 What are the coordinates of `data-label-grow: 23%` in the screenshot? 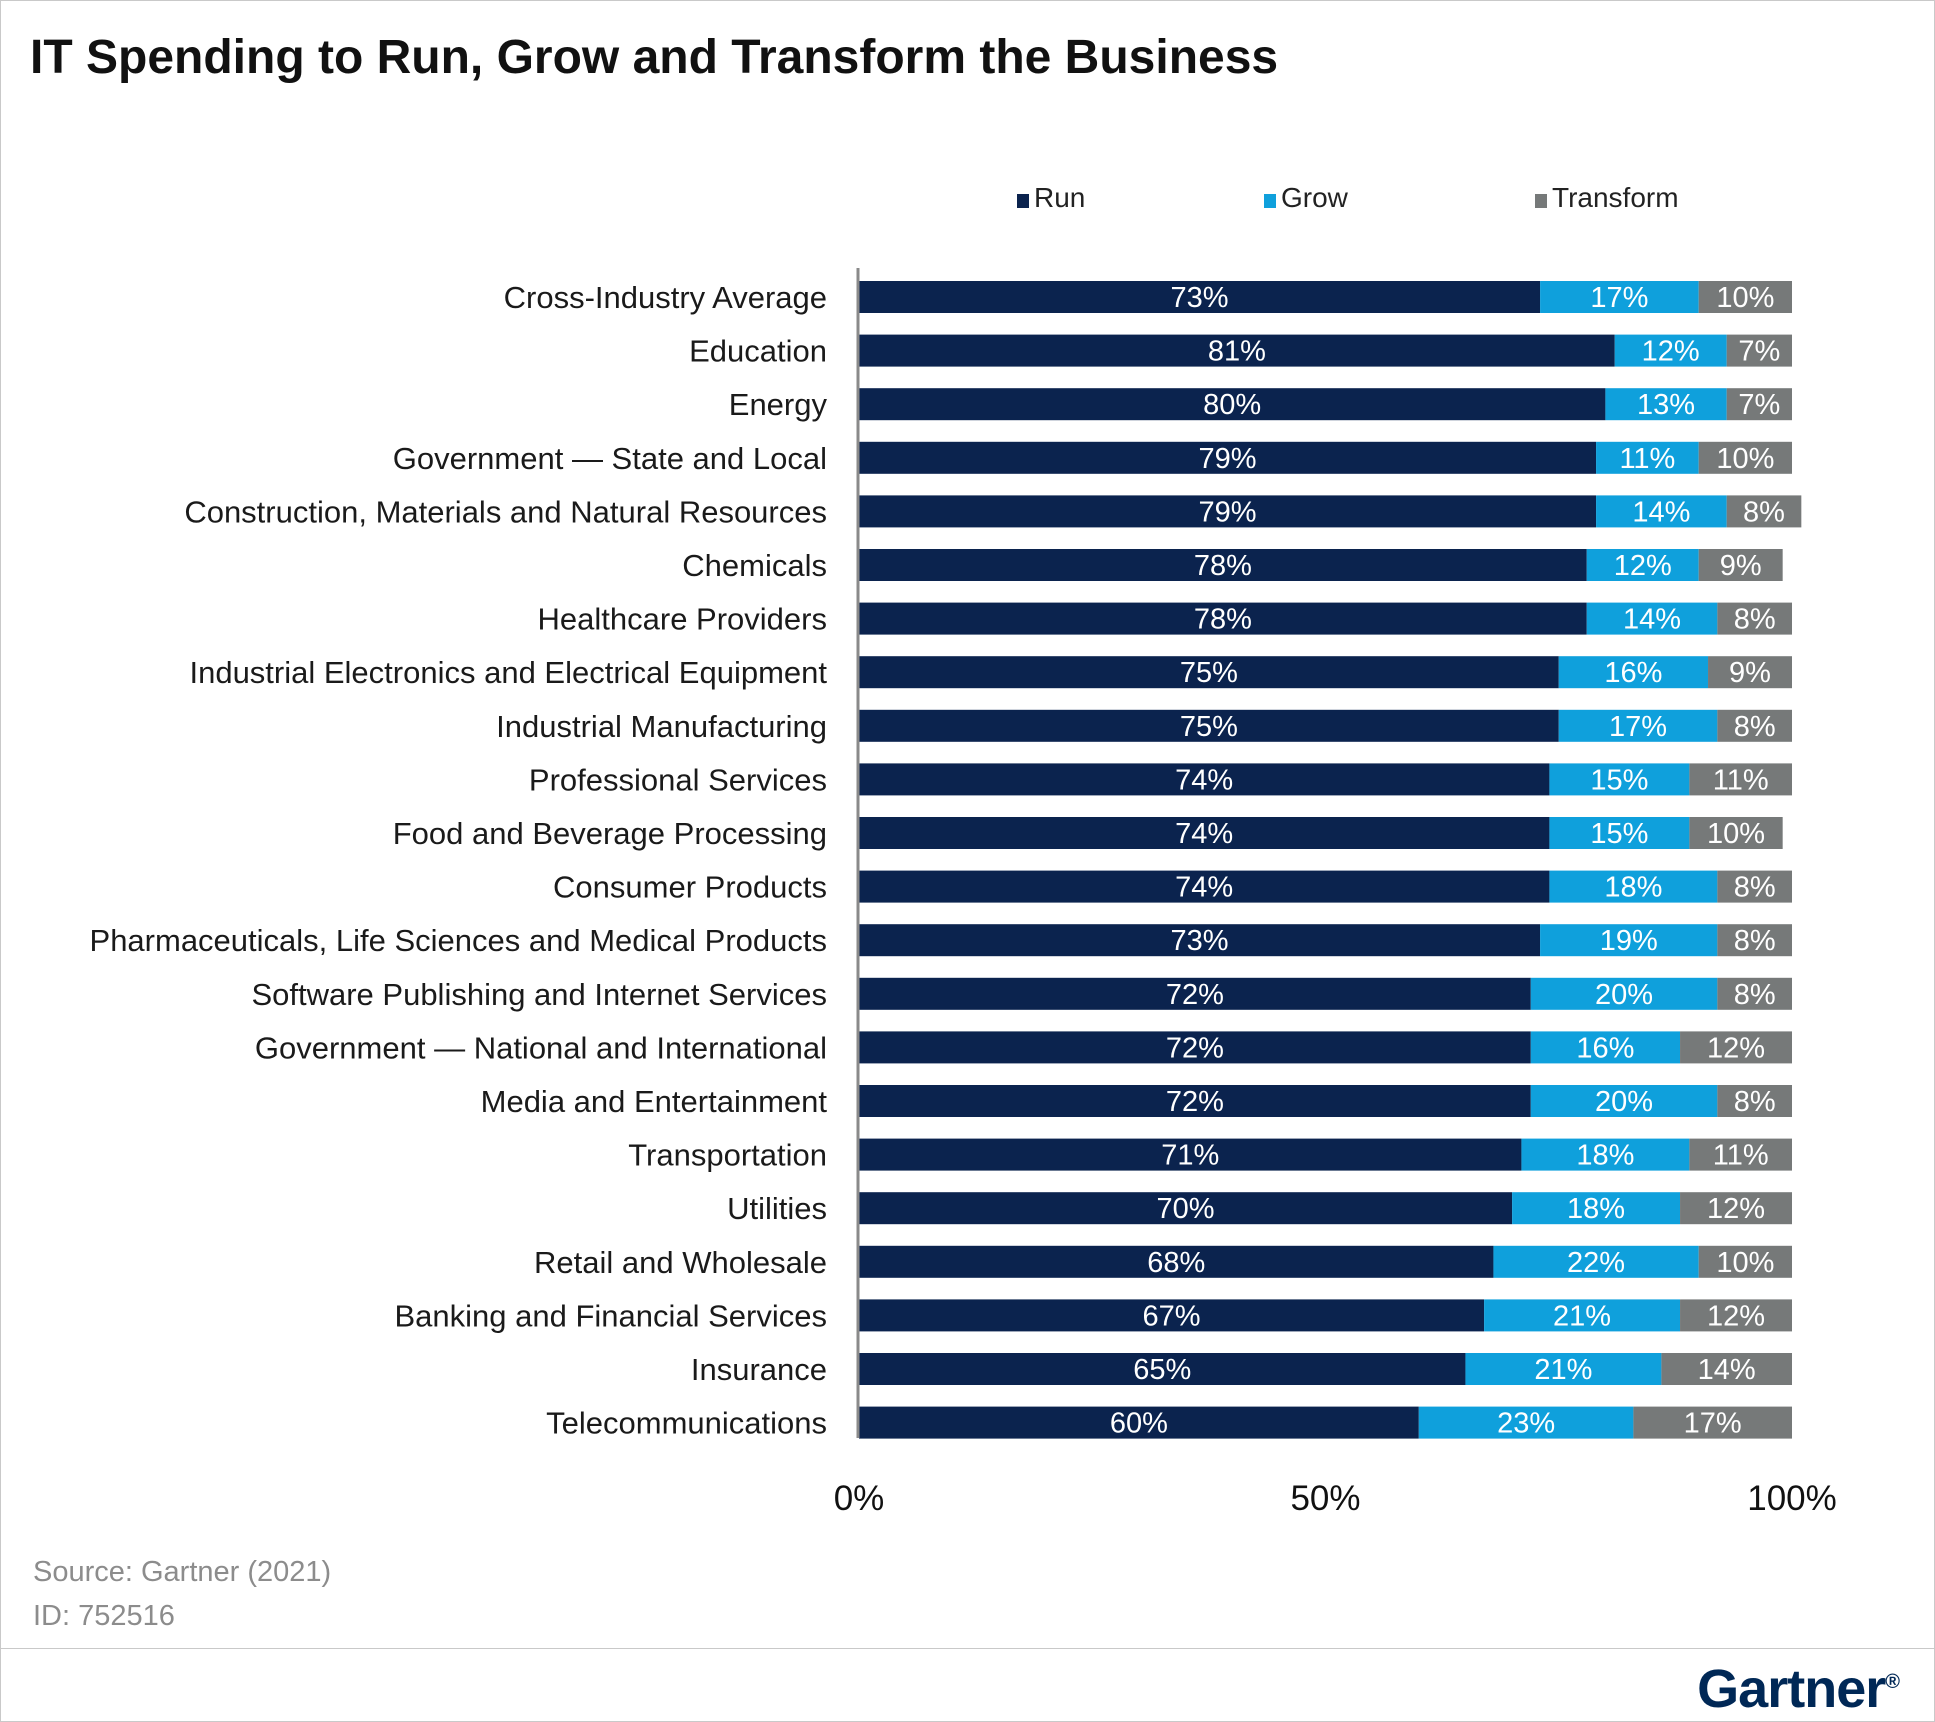 It's located at (1526, 1424).